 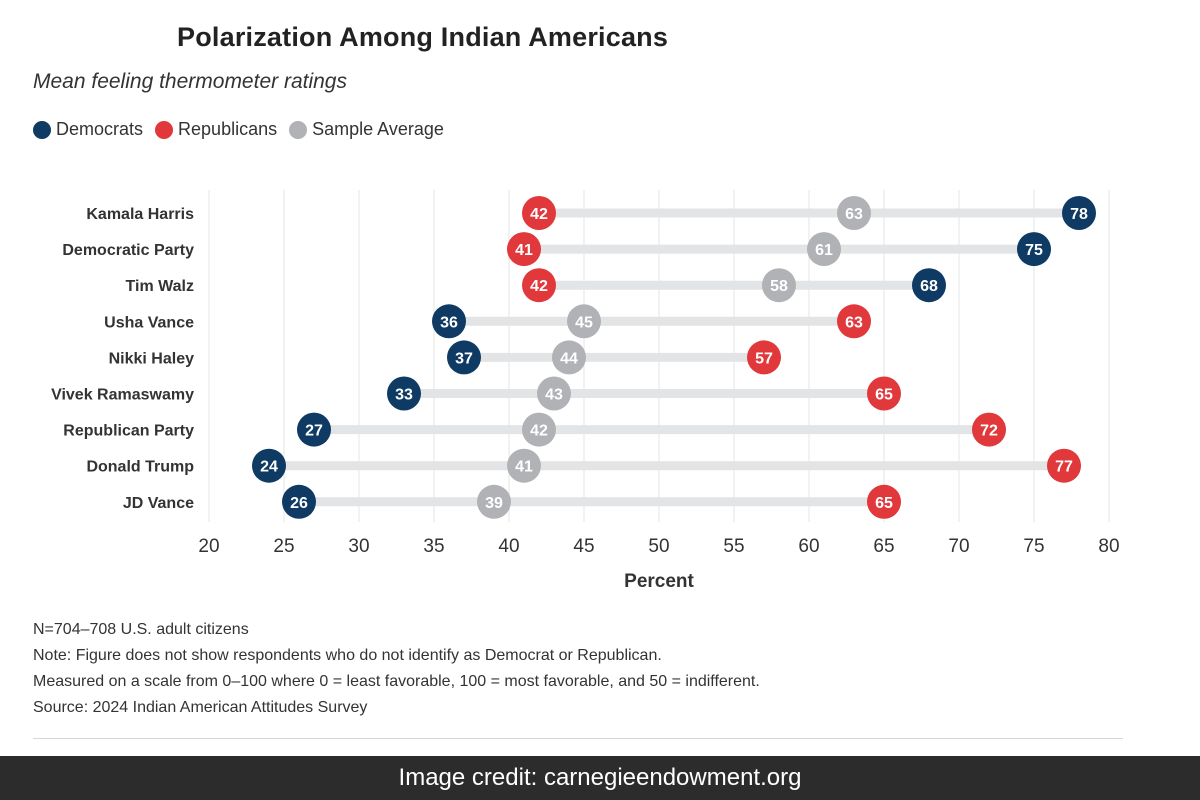 I want to click on dot-sample-average-usha-vance, so click(x=584, y=321).